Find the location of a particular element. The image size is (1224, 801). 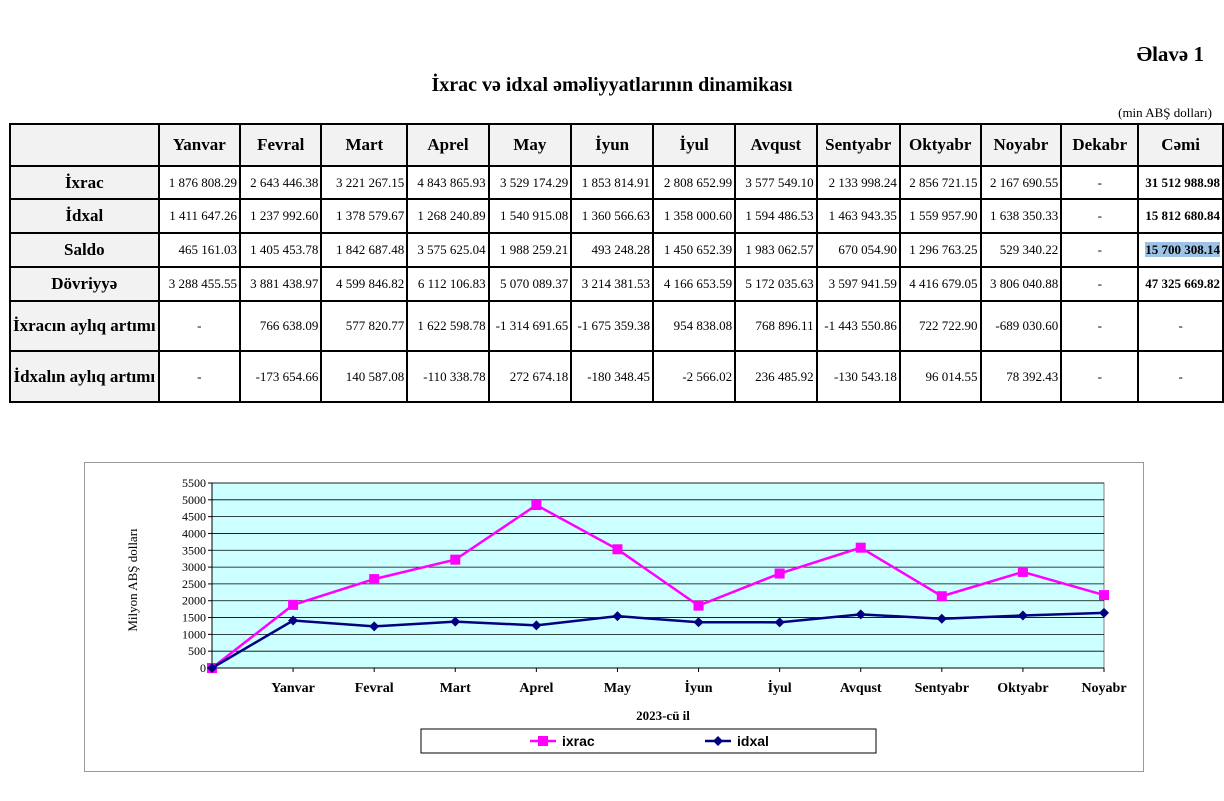

column-header: Mart is located at coordinates (364, 145).